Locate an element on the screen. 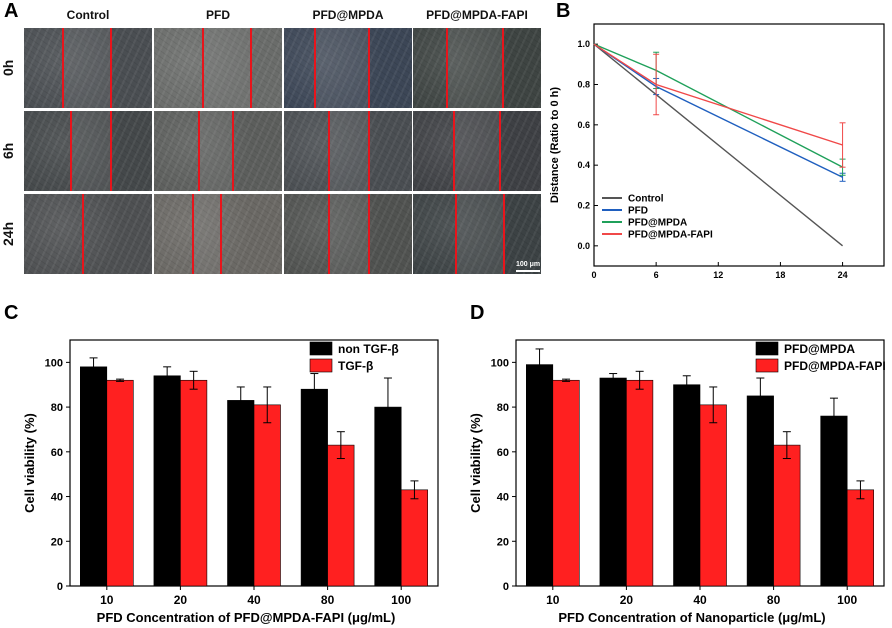  bar-PFD@MPDA-FAPI-100 is located at coordinates (860, 538).